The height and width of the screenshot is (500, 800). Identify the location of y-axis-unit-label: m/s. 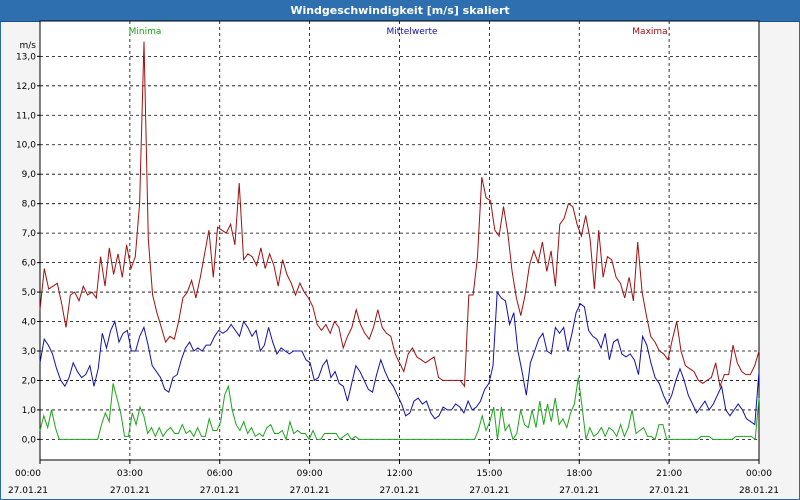
(28, 46).